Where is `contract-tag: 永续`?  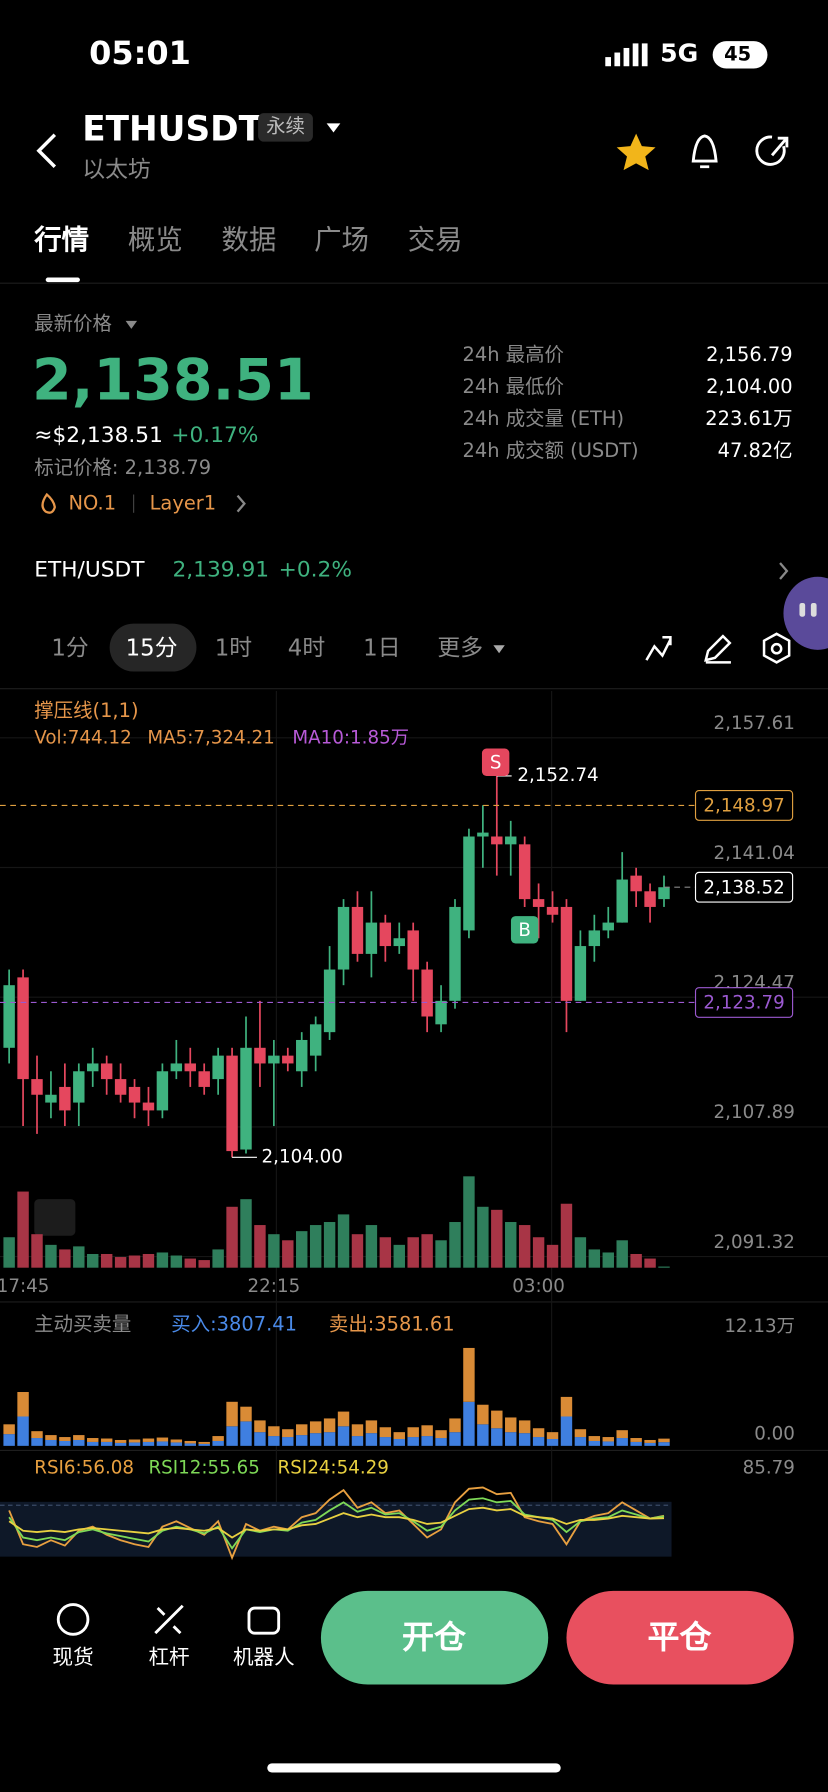
contract-tag: 永续 is located at coordinates (285, 127).